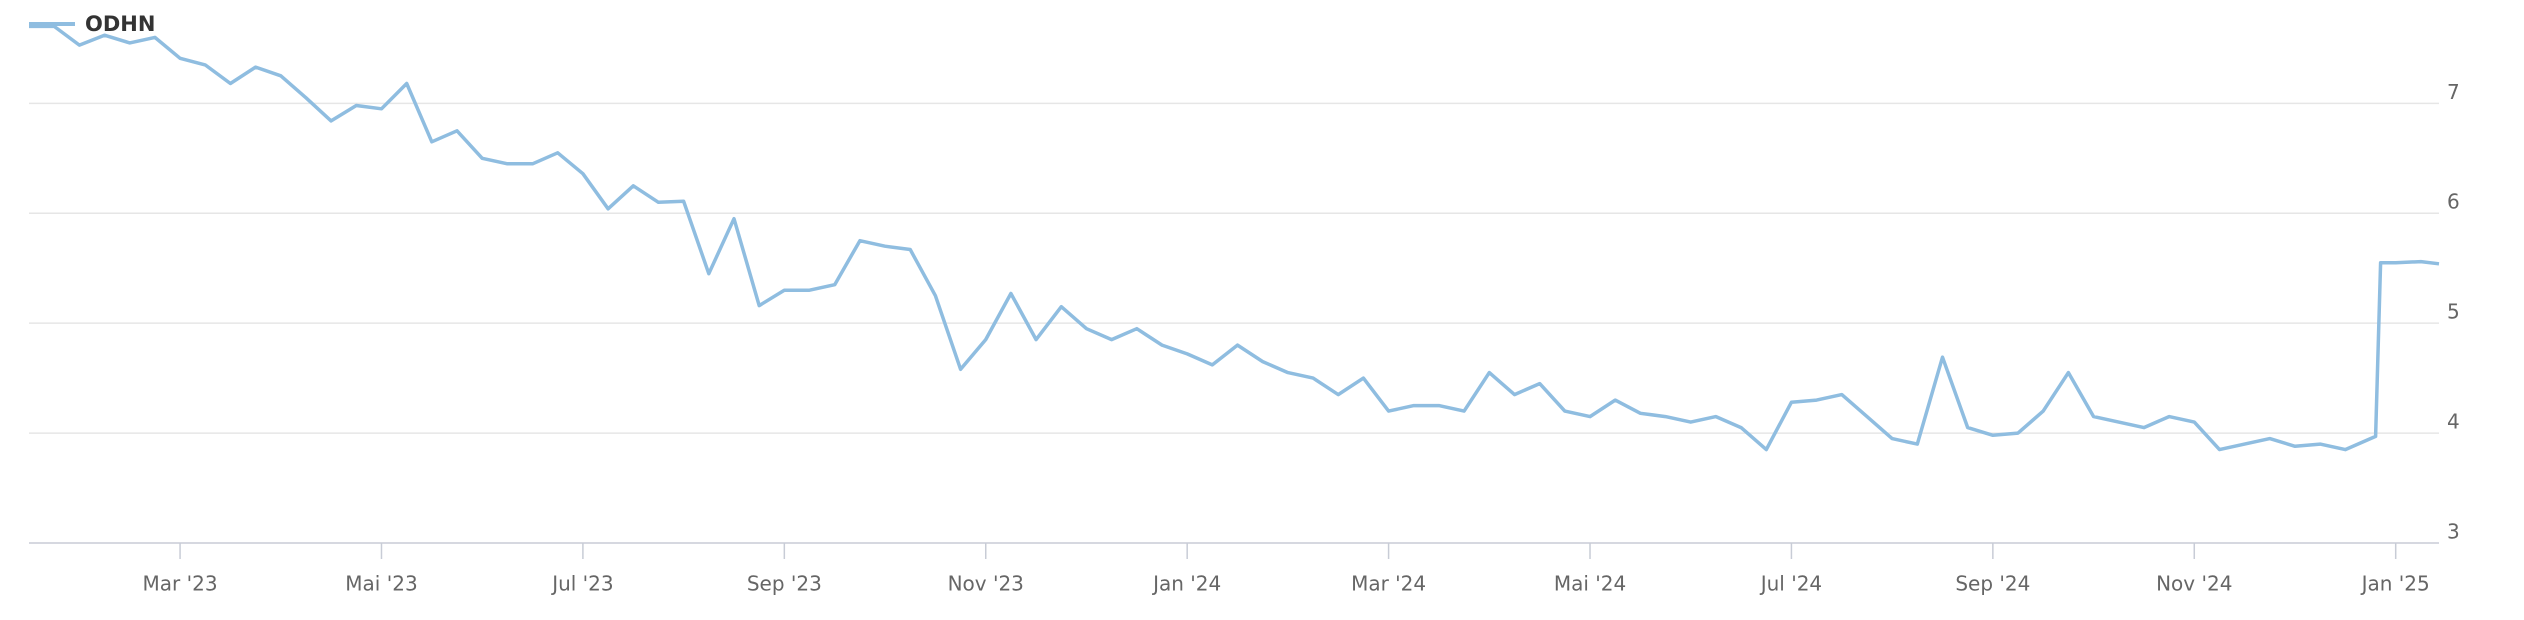 Image resolution: width=2524 pixels, height=620 pixels. I want to click on x-tick-label: Jul '23, so click(581, 584).